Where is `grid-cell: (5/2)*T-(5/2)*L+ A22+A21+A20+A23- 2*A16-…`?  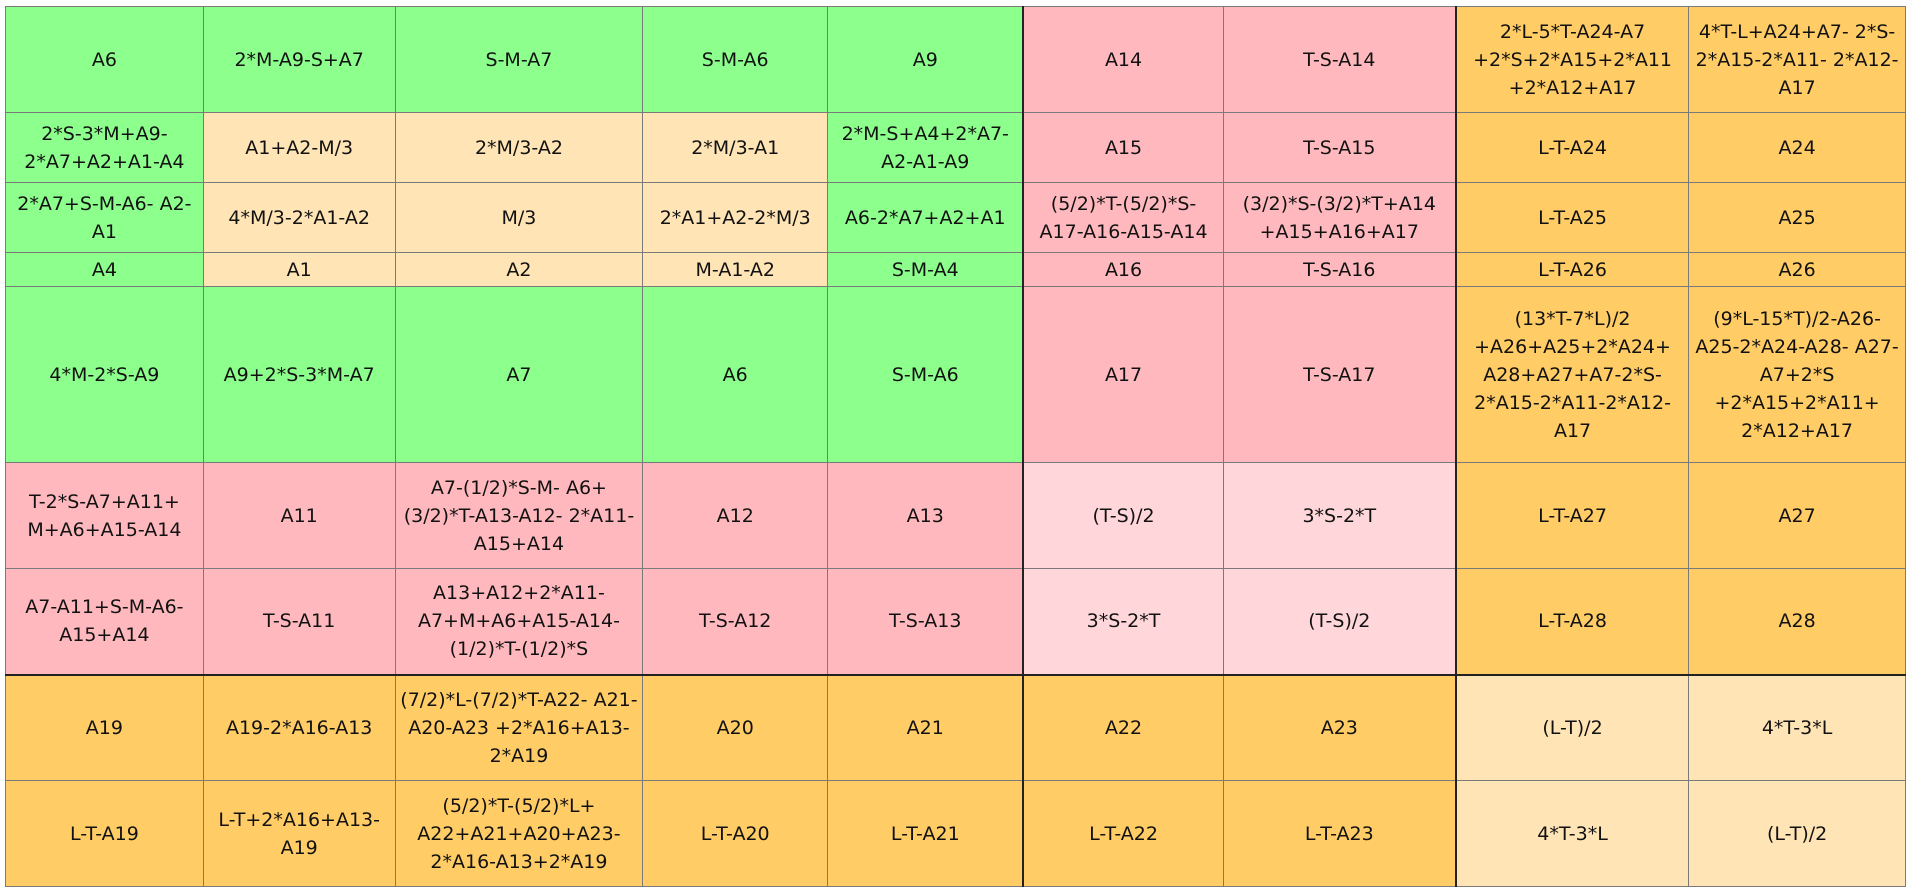 grid-cell: (5/2)*T-(5/2)*L+ A22+A21+A20+A23- 2*A16-… is located at coordinates (519, 833).